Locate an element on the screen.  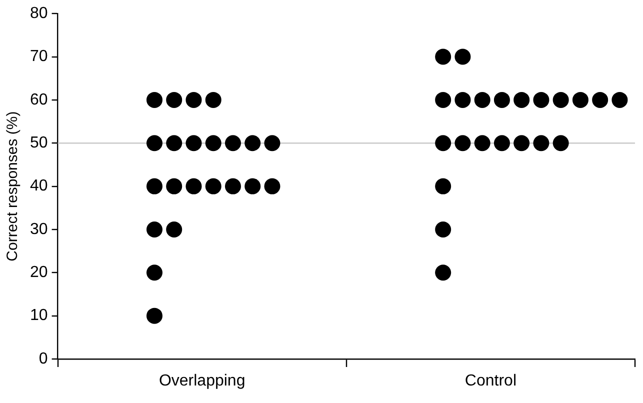
y-tick-label: 50 is located at coordinates (39, 143).